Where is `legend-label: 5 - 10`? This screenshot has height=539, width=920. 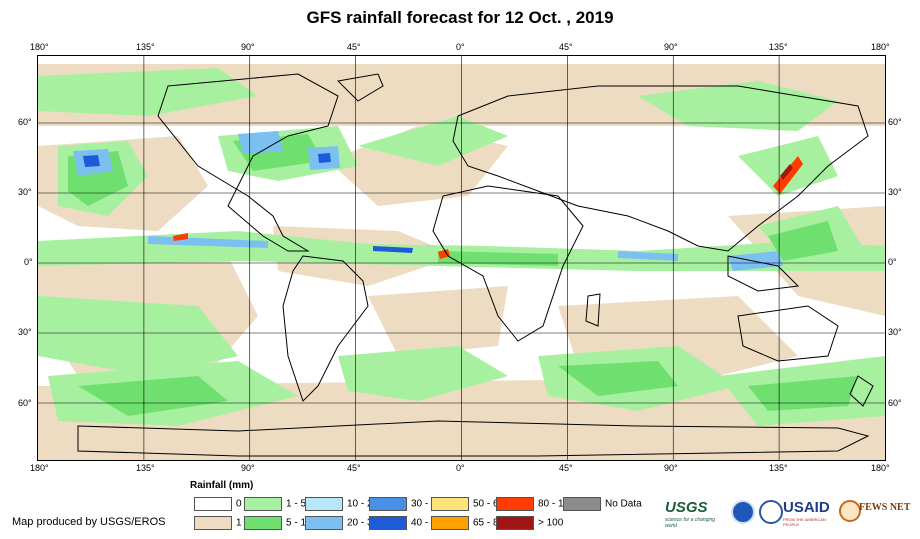
legend-label: 5 - 10 is located at coordinates (299, 523).